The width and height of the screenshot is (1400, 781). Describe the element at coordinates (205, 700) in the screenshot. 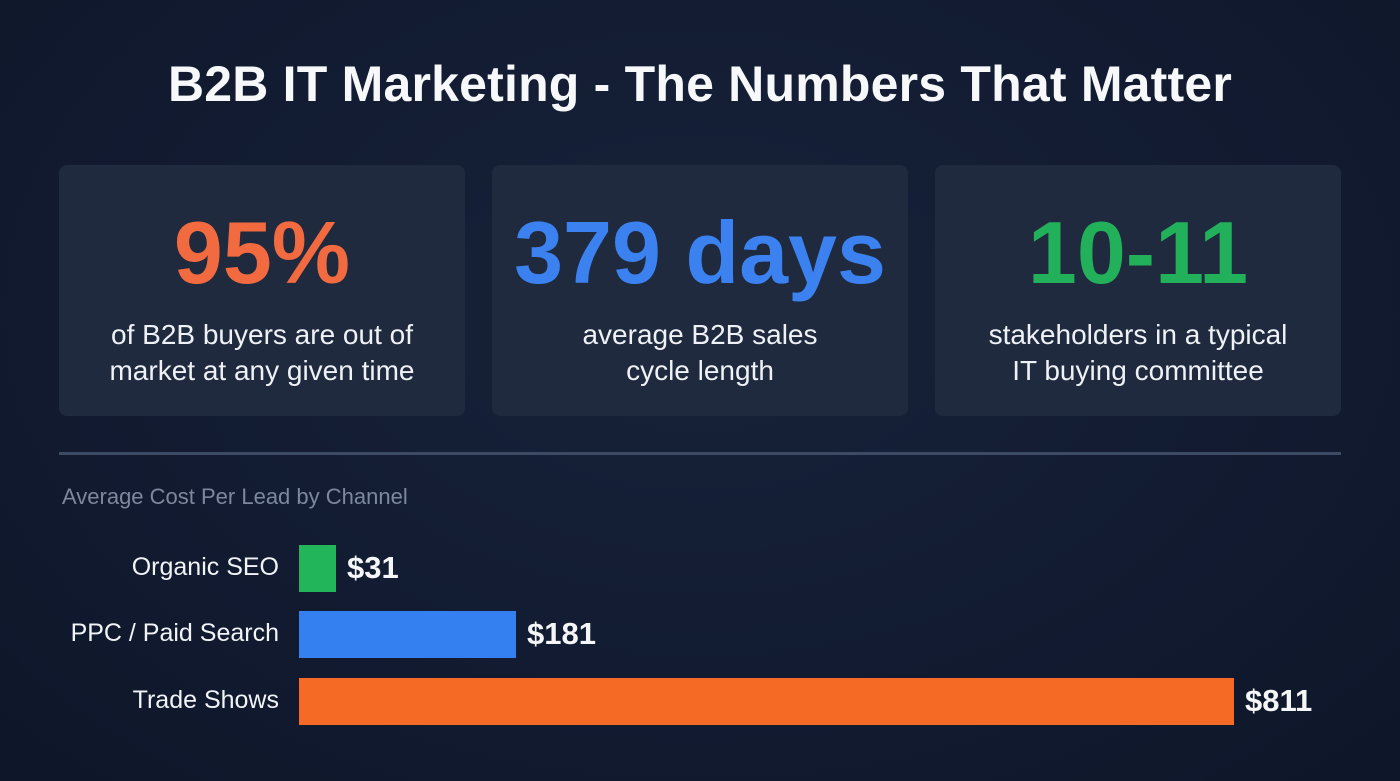

I see `bar-label: Trade Shows` at that location.